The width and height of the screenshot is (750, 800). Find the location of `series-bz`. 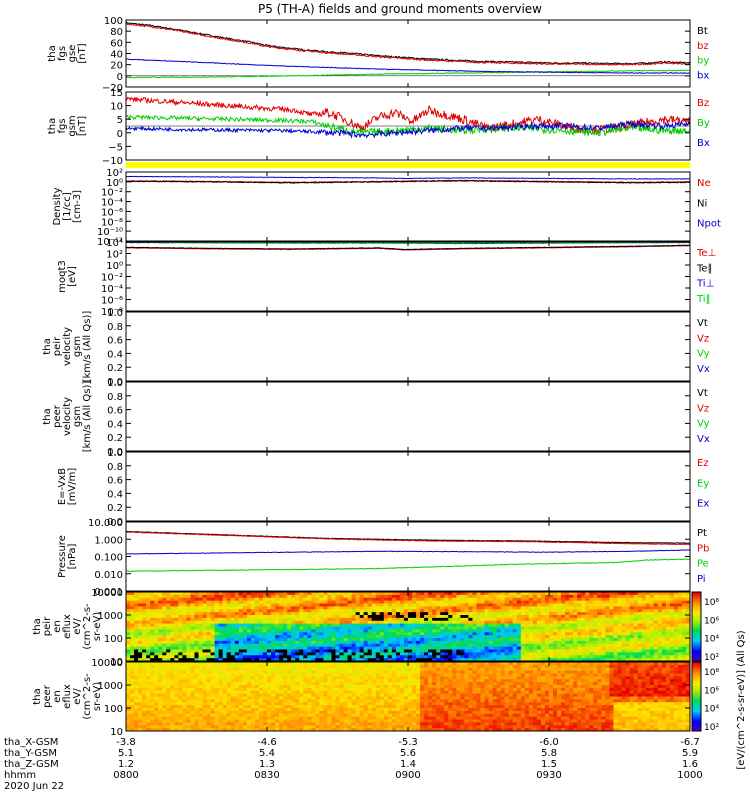

series-bz is located at coordinates (408, 45).